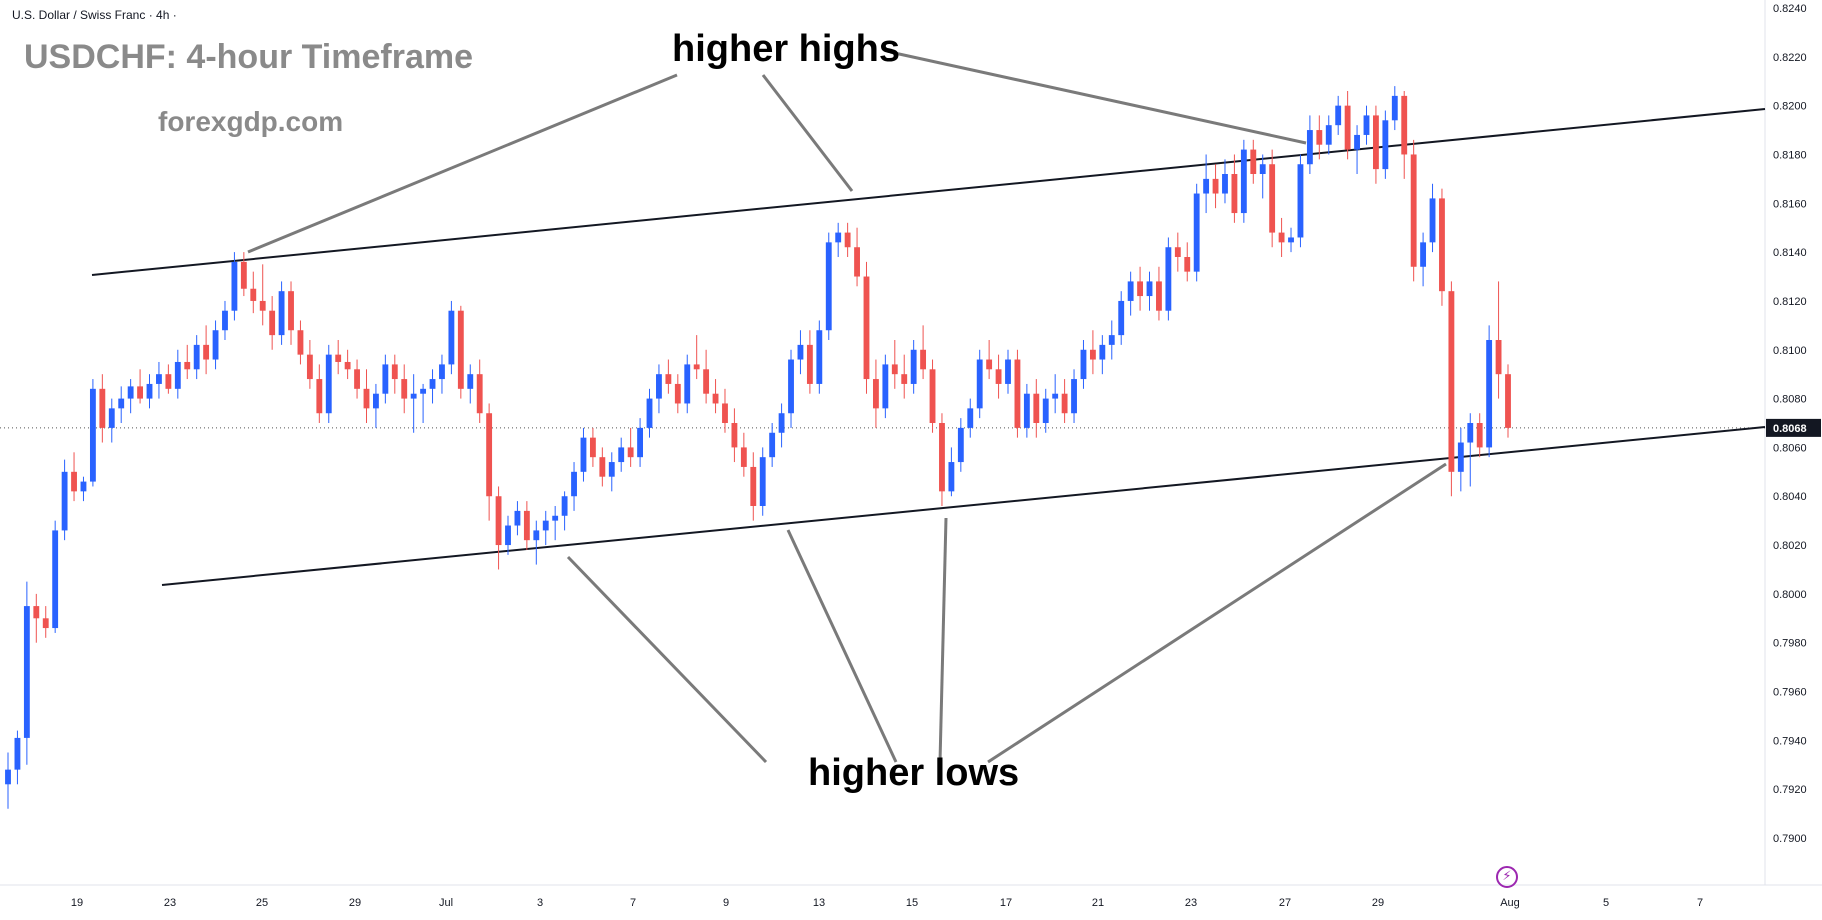 The height and width of the screenshot is (920, 1822). Describe the element at coordinates (540, 903) in the screenshot. I see `time-tick-label: 3` at that location.